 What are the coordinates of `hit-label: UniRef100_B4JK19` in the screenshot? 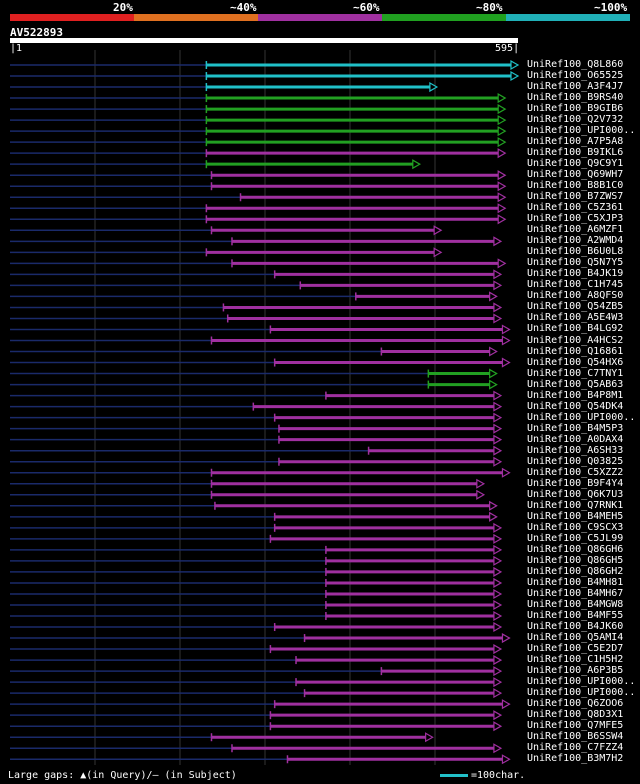 It's located at (575, 274).